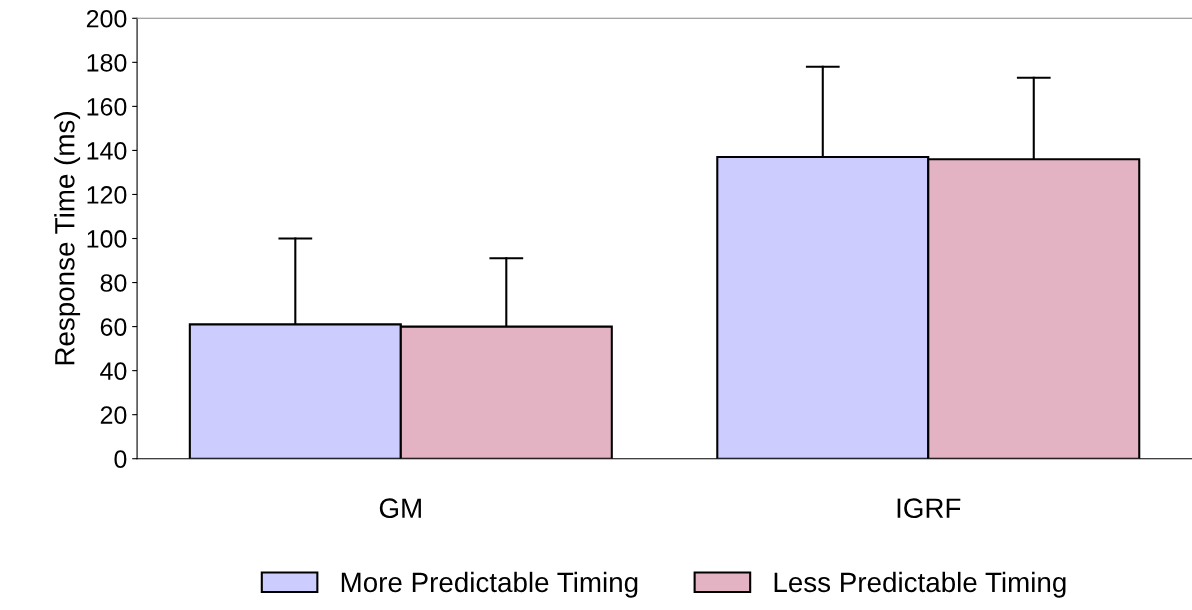 The image size is (1192, 610). Describe the element at coordinates (107, 62) in the screenshot. I see `y-tick-label: 180` at that location.